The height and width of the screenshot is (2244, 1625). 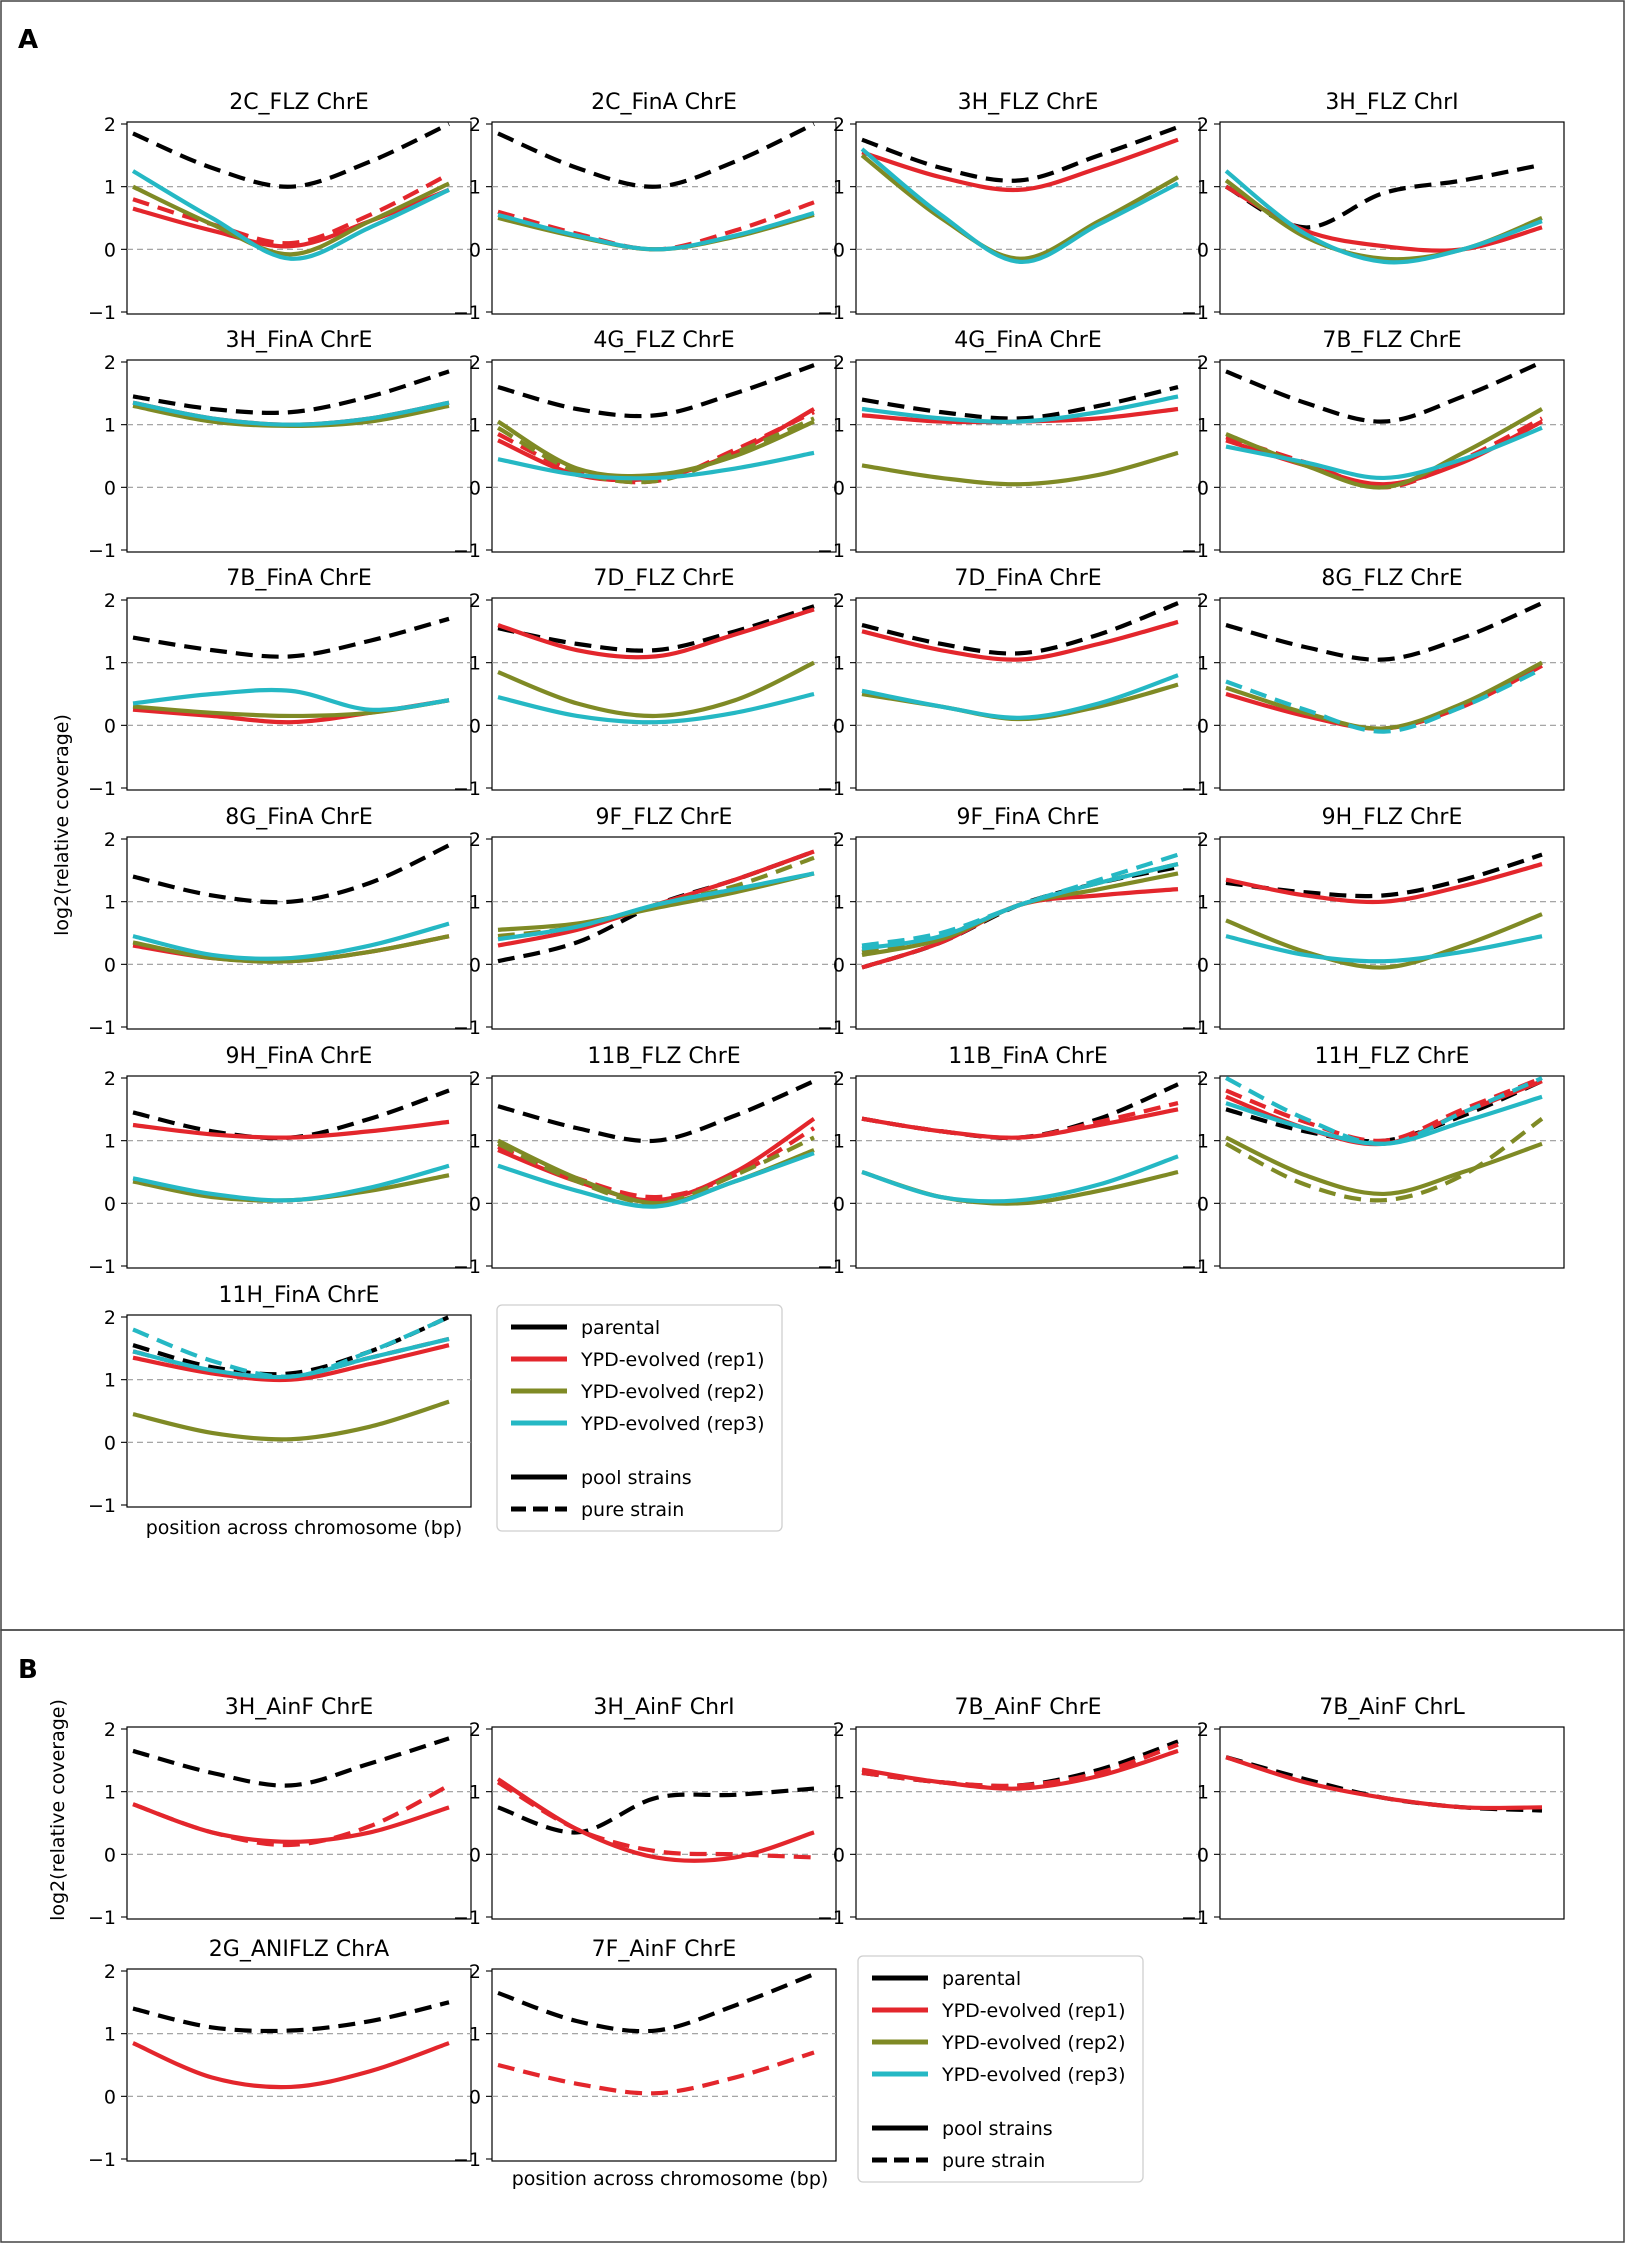 What do you see at coordinates (280, 2054) in the screenshot?
I see `chart-2g-aniflz-chra: −1 0 1 2 2G_ANIFLZ ChrA` at bounding box center [280, 2054].